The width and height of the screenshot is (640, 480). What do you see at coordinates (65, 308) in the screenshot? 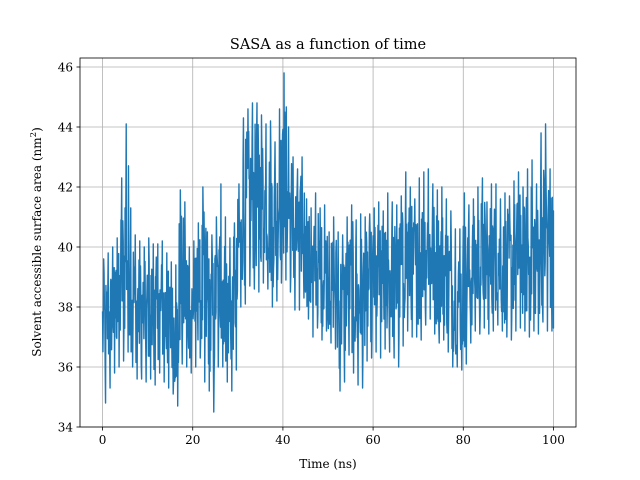
I see `y-tick-label: 38` at bounding box center [65, 308].